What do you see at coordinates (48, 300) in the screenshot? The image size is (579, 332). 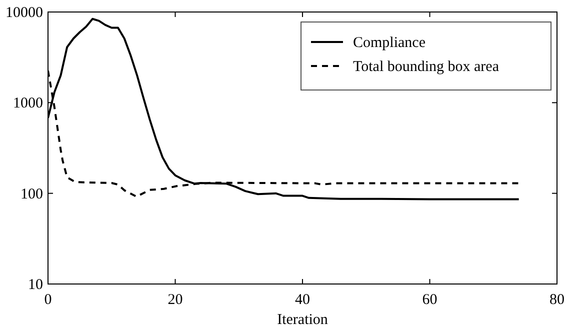 I see `x-tick-label: 0` at bounding box center [48, 300].